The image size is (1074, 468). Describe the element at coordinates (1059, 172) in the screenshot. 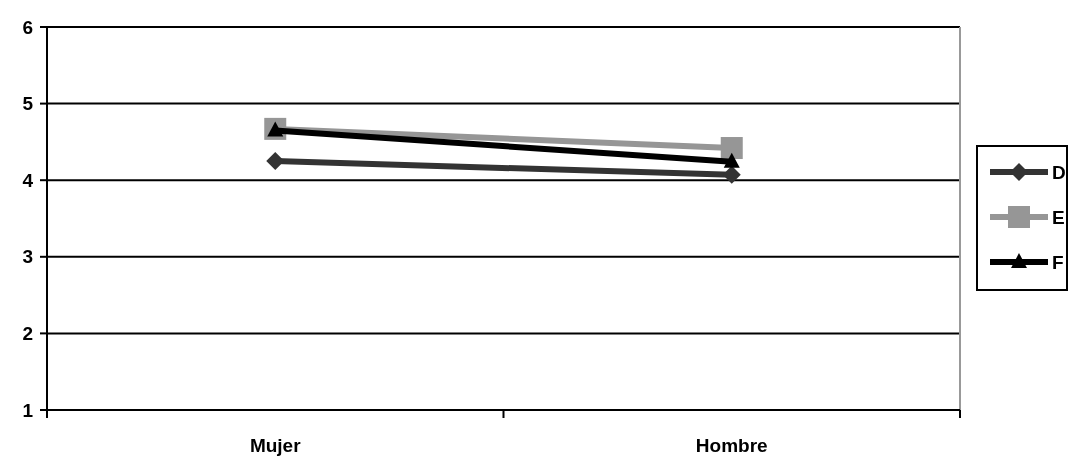

I see `legend-label: D` at that location.